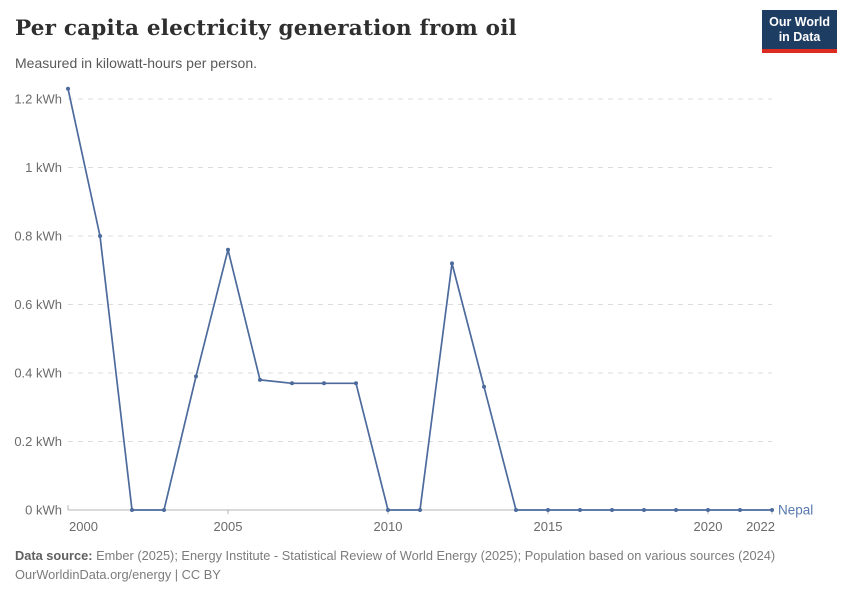 The image size is (850, 600). Describe the element at coordinates (795, 510) in the screenshot. I see `entity-label: Nepal` at that location.